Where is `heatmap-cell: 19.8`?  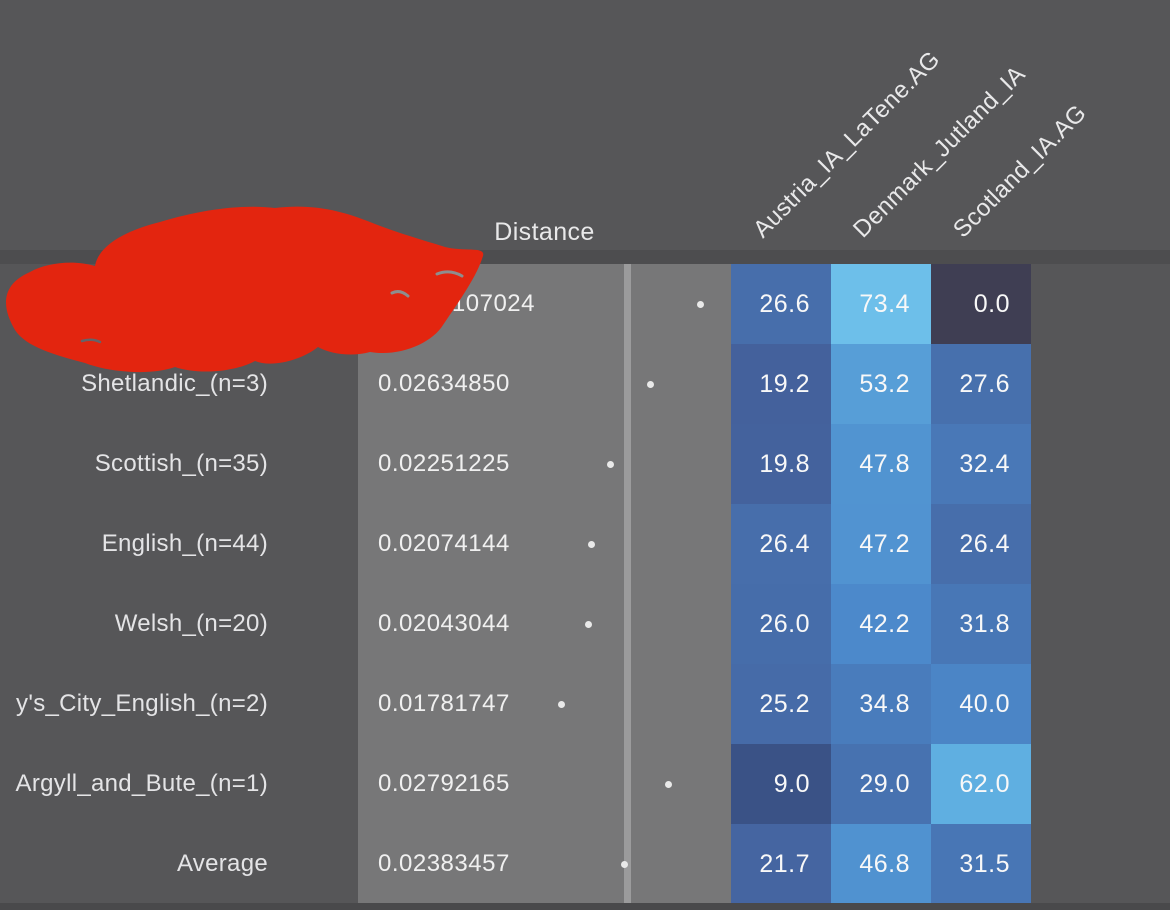 heatmap-cell: 19.8 is located at coordinates (781, 464).